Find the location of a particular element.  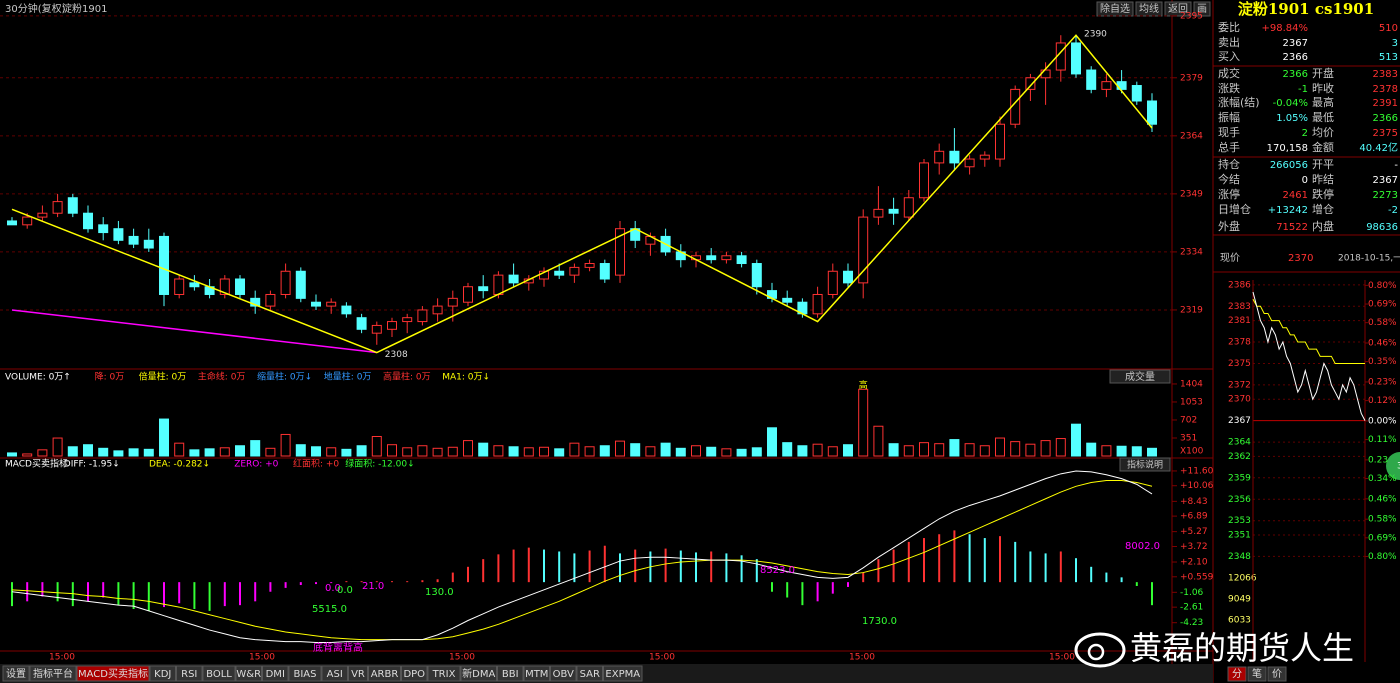

quote-label: 振幅 is located at coordinates (1229, 117).